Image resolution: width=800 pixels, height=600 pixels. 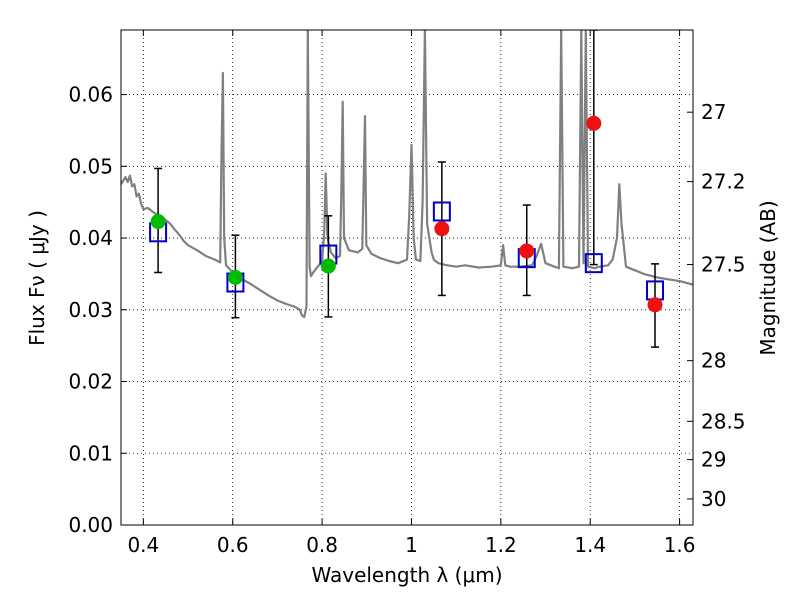 What do you see at coordinates (90, 95) in the screenshot?
I see `y-tick-label: 0.06` at bounding box center [90, 95].